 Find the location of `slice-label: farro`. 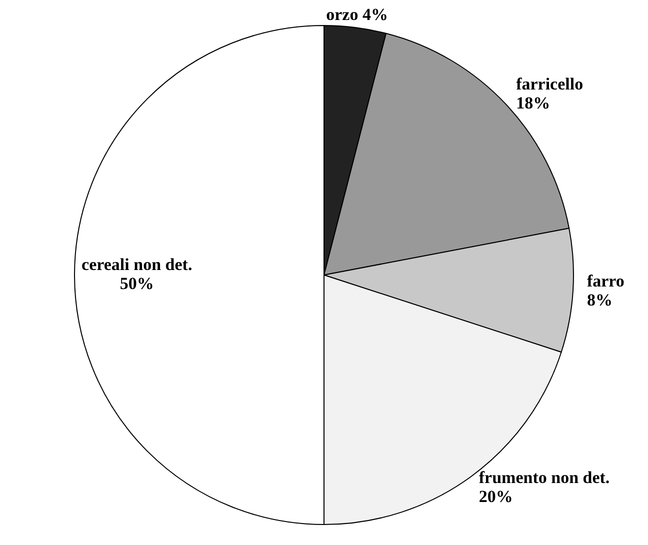

slice-label: farro is located at coordinates (605, 280).